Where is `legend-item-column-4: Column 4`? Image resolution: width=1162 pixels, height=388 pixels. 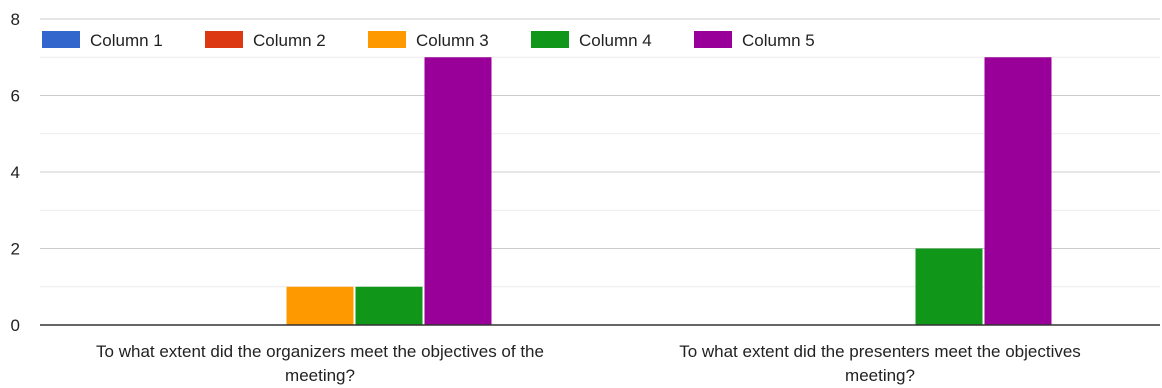
legend-item-column-4: Column 4 is located at coordinates (591, 40).